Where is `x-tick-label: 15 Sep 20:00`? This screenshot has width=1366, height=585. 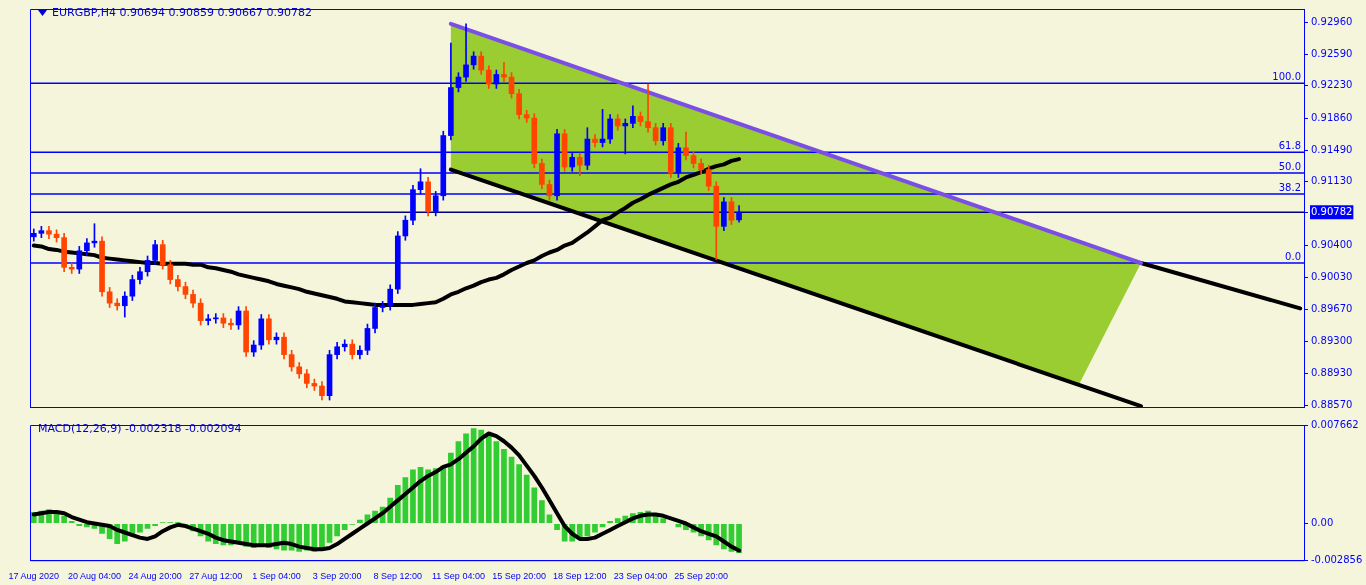
x-tick-label: 15 Sep 20:00 is located at coordinates (519, 576).